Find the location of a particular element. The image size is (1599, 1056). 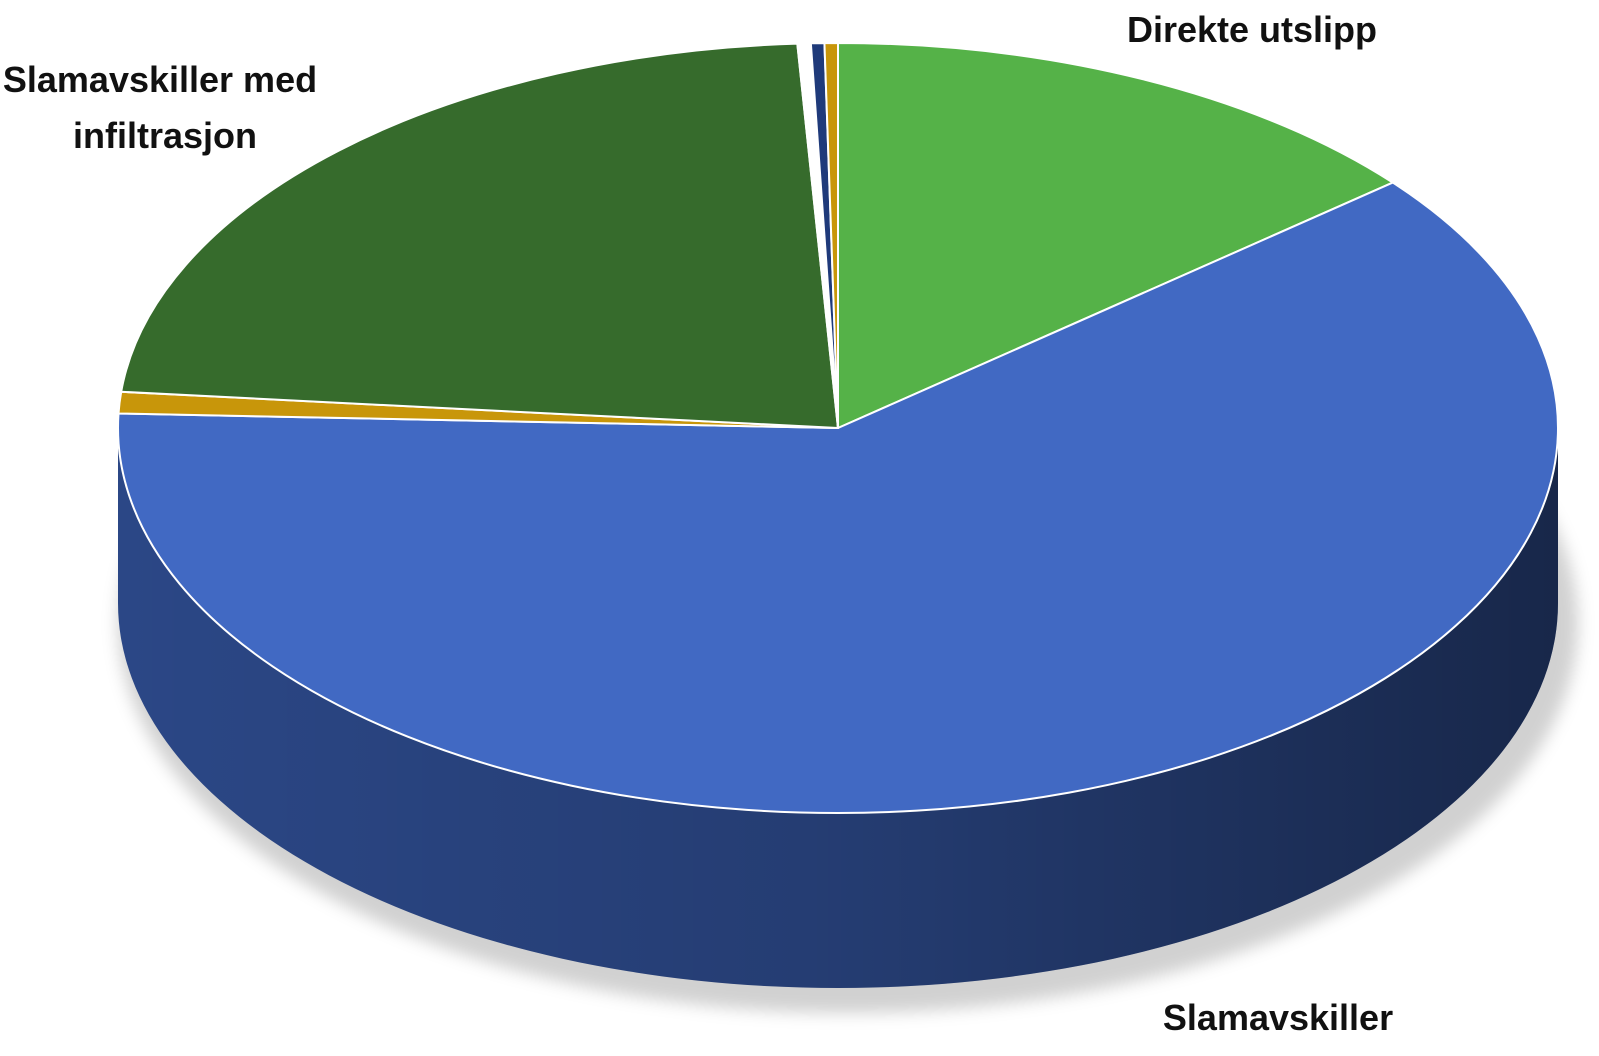

label-slamavskiller-med-infiltrasjon: Slamavskiller med infiltrasjon is located at coordinates (165, 107).